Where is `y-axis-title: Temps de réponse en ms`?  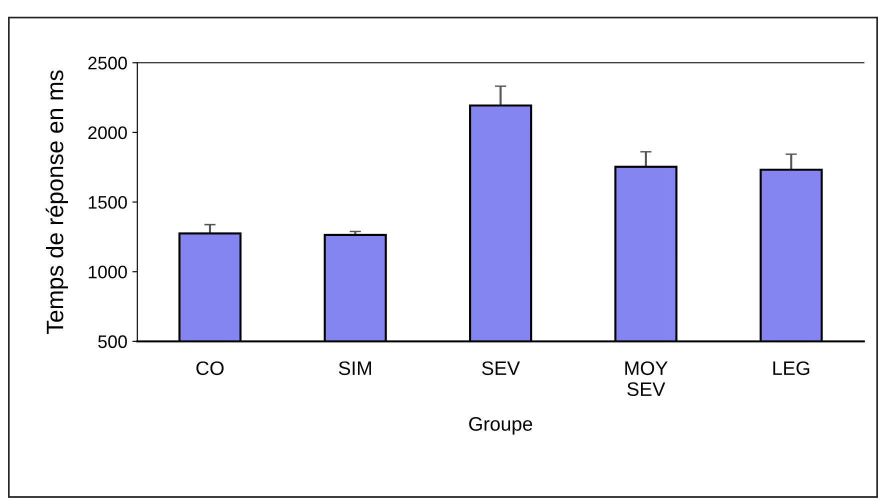 y-axis-title: Temps de réponse en ms is located at coordinates (57, 202).